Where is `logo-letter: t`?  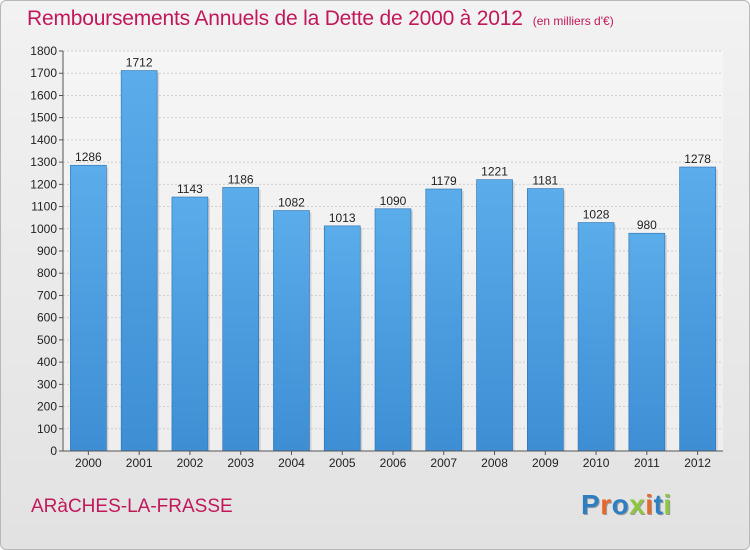
logo-letter: t is located at coordinates (658, 504).